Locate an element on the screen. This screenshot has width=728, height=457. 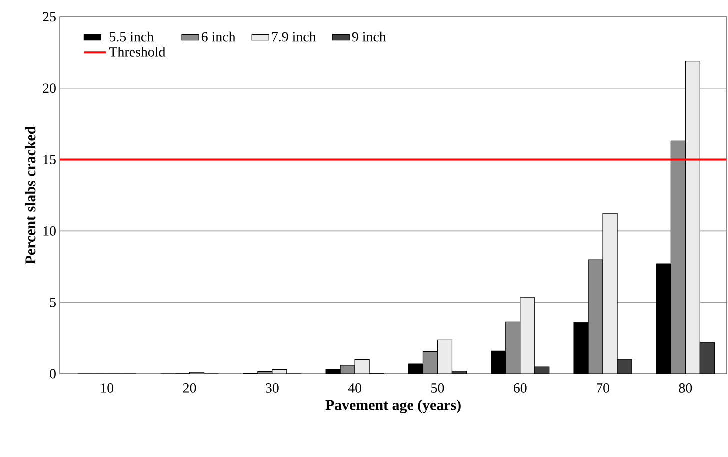
y-tick-label: 15 is located at coordinates (50, 159).